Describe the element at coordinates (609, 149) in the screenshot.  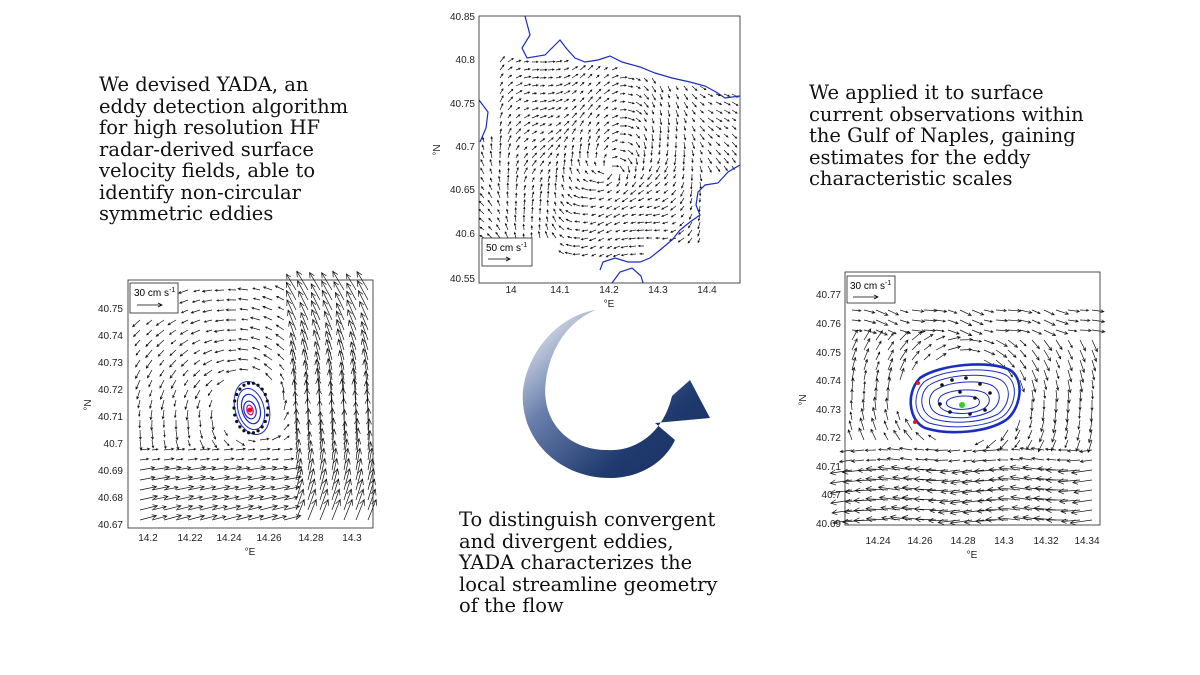
I see `top-plot-frame` at that location.